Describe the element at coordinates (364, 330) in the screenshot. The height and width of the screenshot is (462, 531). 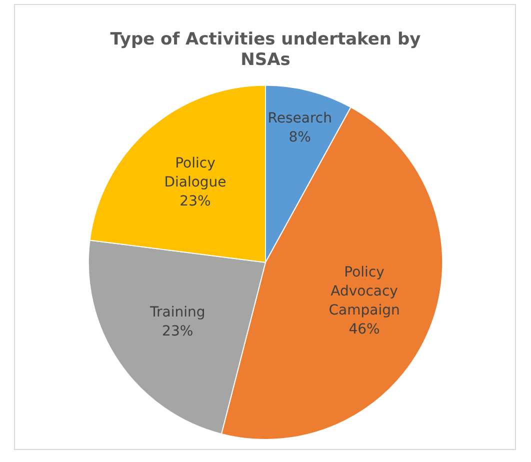
I see `data-label: 46%` at that location.